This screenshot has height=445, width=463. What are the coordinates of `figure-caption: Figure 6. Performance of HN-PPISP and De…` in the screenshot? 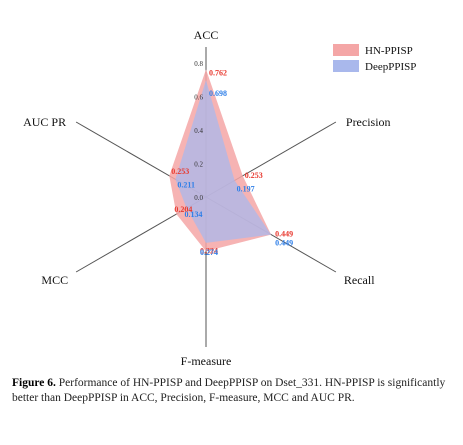 It's located at (232, 391).